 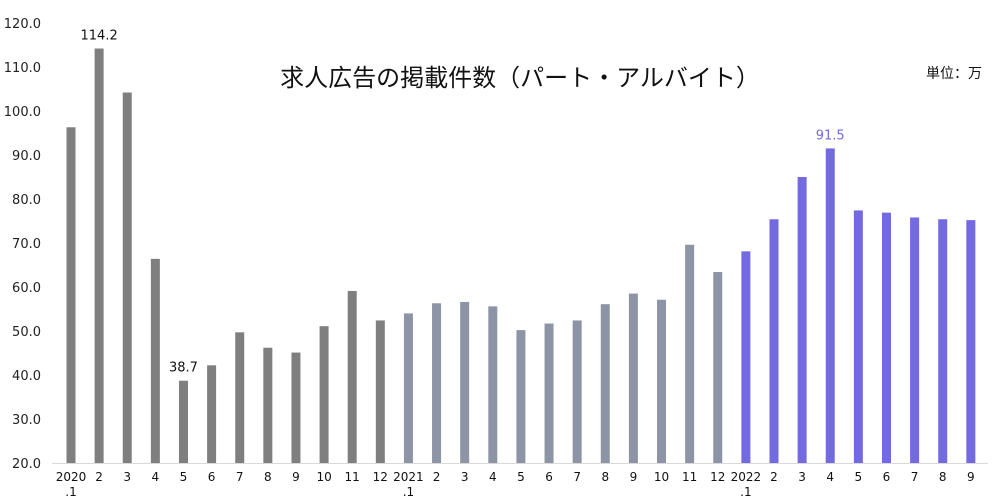 What do you see at coordinates (71, 477) in the screenshot?
I see `x-tick-label: 2020` at bounding box center [71, 477].